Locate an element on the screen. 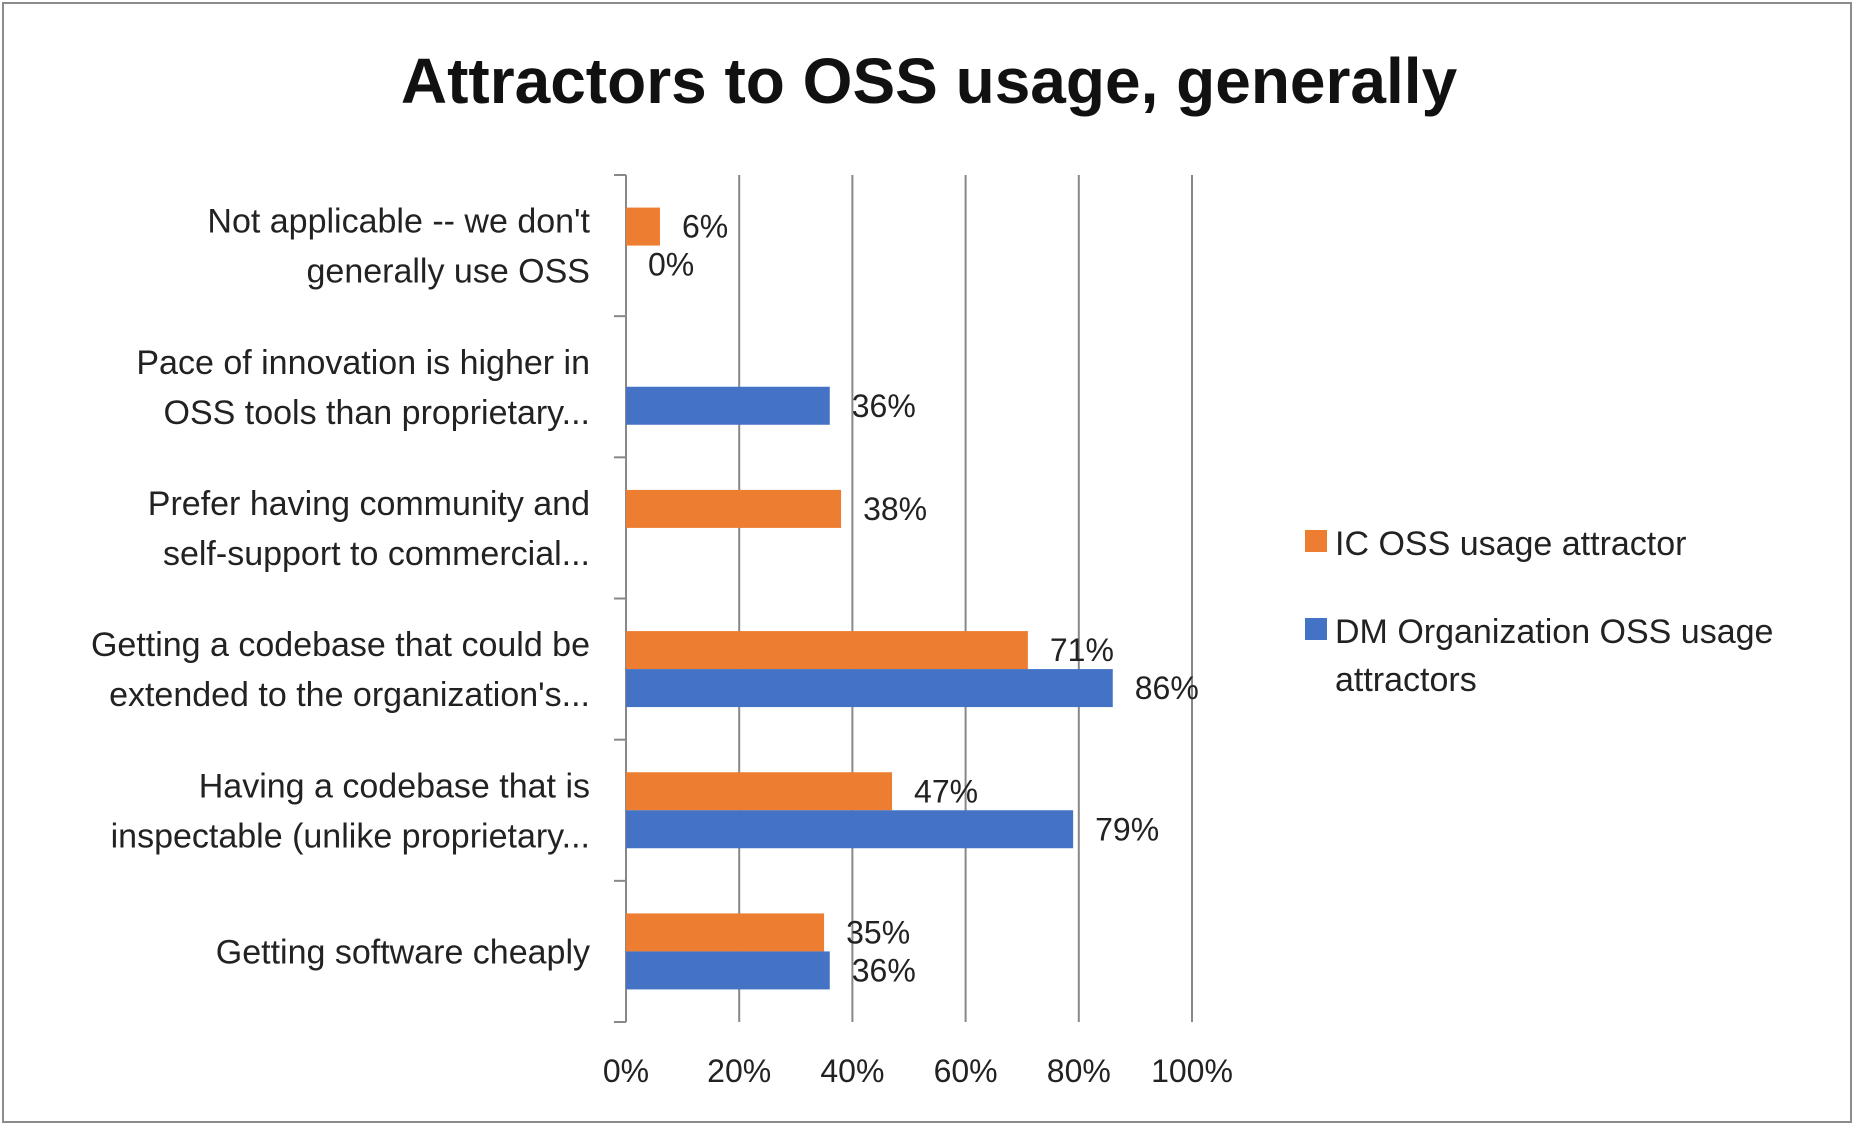 This screenshot has width=1858, height=1129. category-label-line: Getting software cheaply is located at coordinates (403, 952).